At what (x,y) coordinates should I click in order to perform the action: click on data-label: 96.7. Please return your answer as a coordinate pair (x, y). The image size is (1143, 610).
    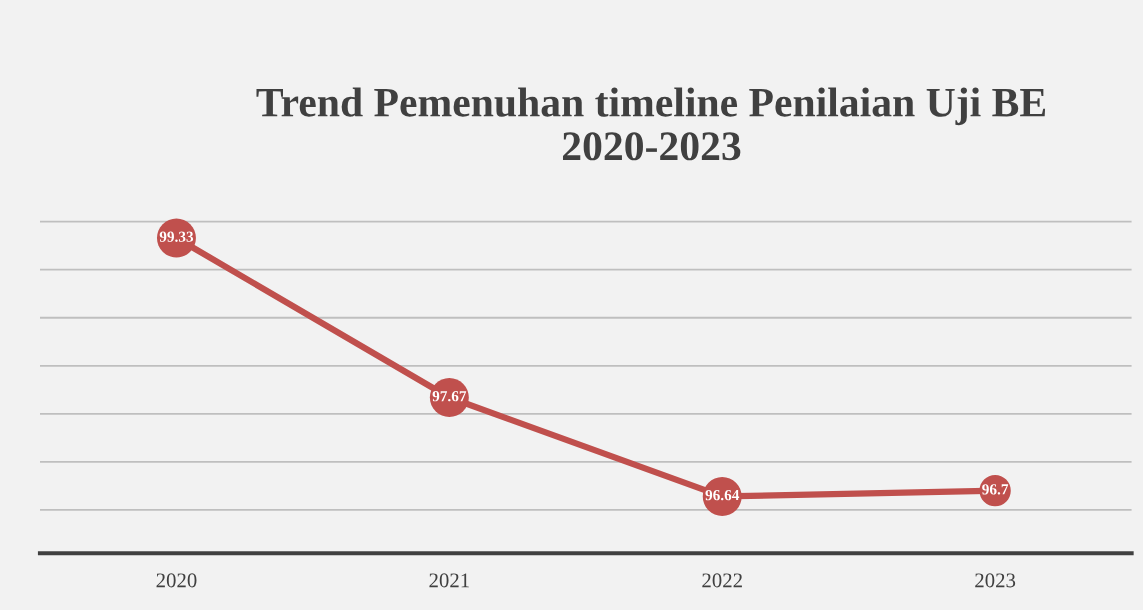
    Looking at the image, I should click on (995, 489).